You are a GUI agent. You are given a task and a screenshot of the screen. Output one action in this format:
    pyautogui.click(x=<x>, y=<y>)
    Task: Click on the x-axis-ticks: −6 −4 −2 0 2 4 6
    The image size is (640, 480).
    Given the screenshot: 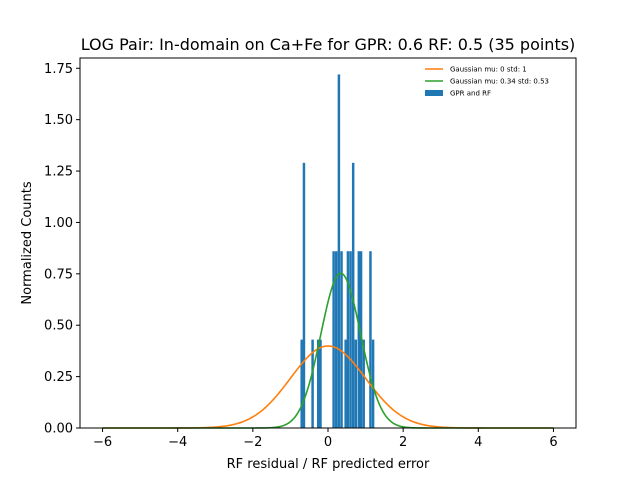 What is the action you would take?
    pyautogui.click(x=325, y=439)
    